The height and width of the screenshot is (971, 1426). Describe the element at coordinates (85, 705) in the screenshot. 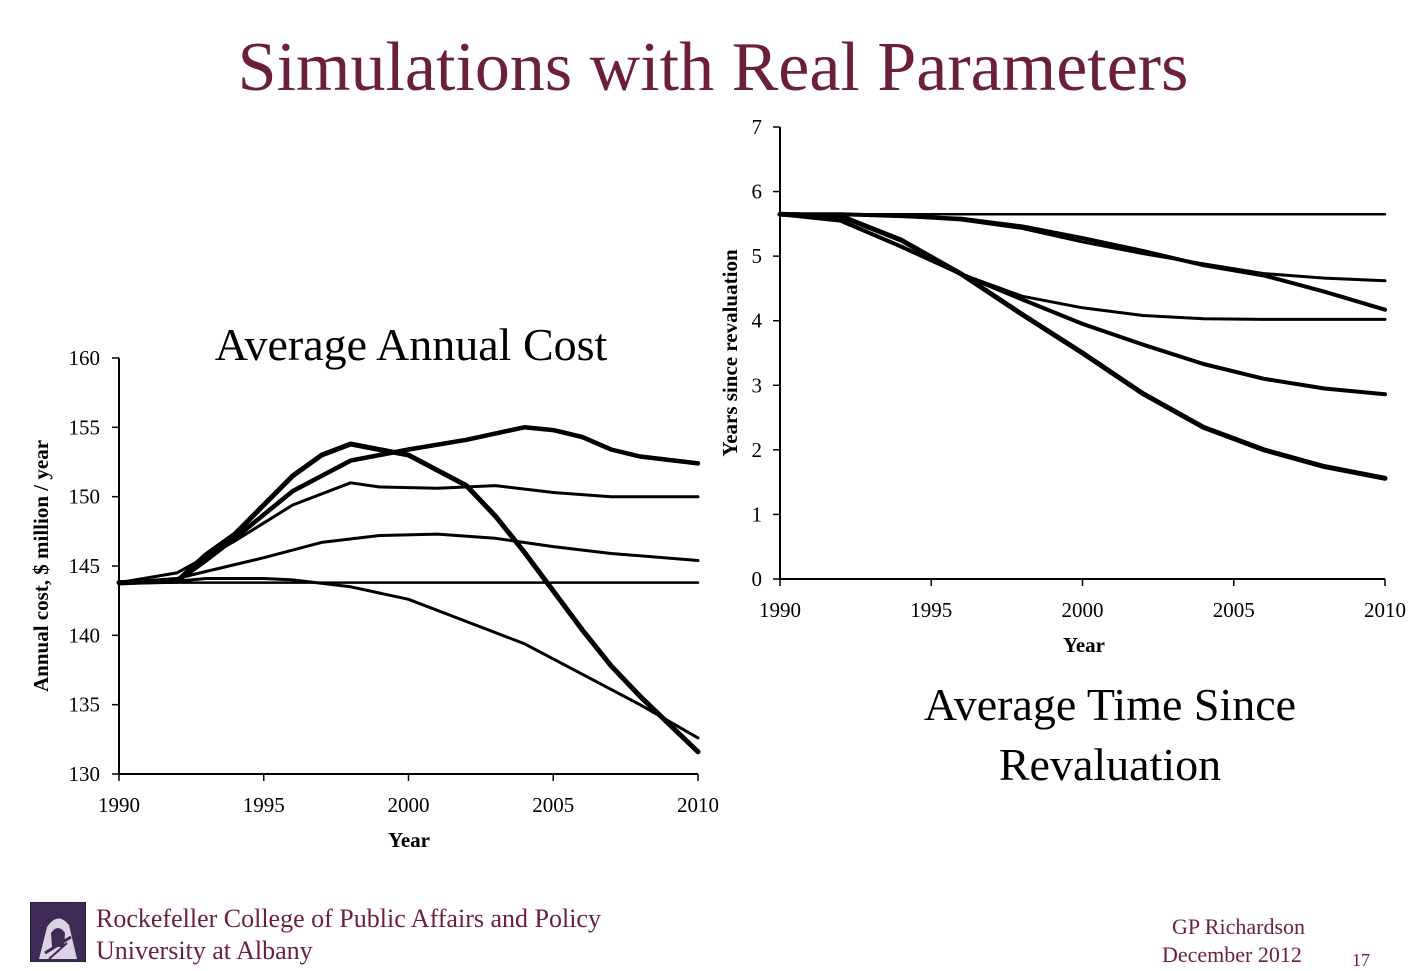

I see `y-tick-label: 135` at that location.